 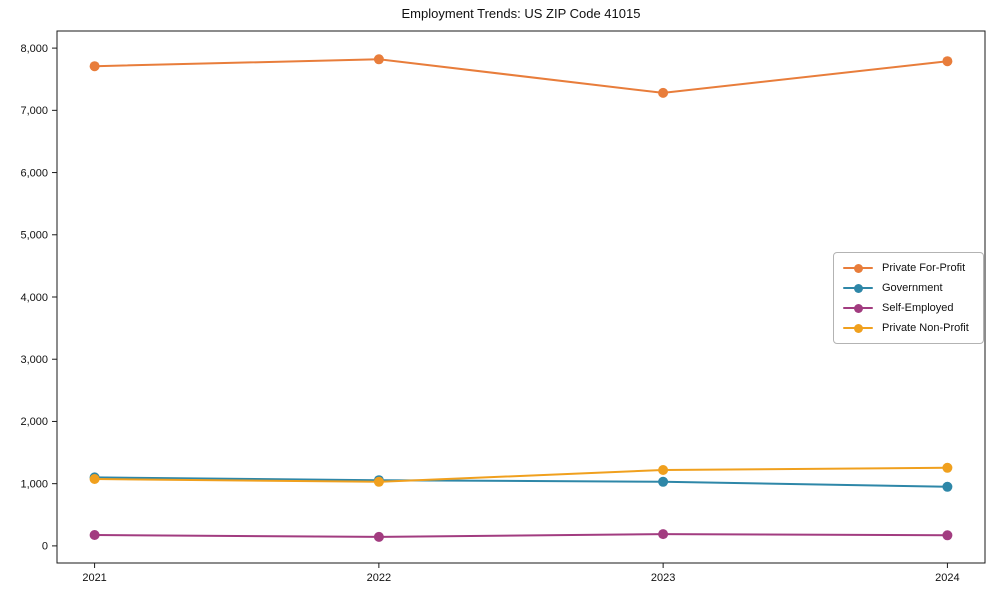 I want to click on legend-entry: Private For-Profit, so click(x=908, y=268).